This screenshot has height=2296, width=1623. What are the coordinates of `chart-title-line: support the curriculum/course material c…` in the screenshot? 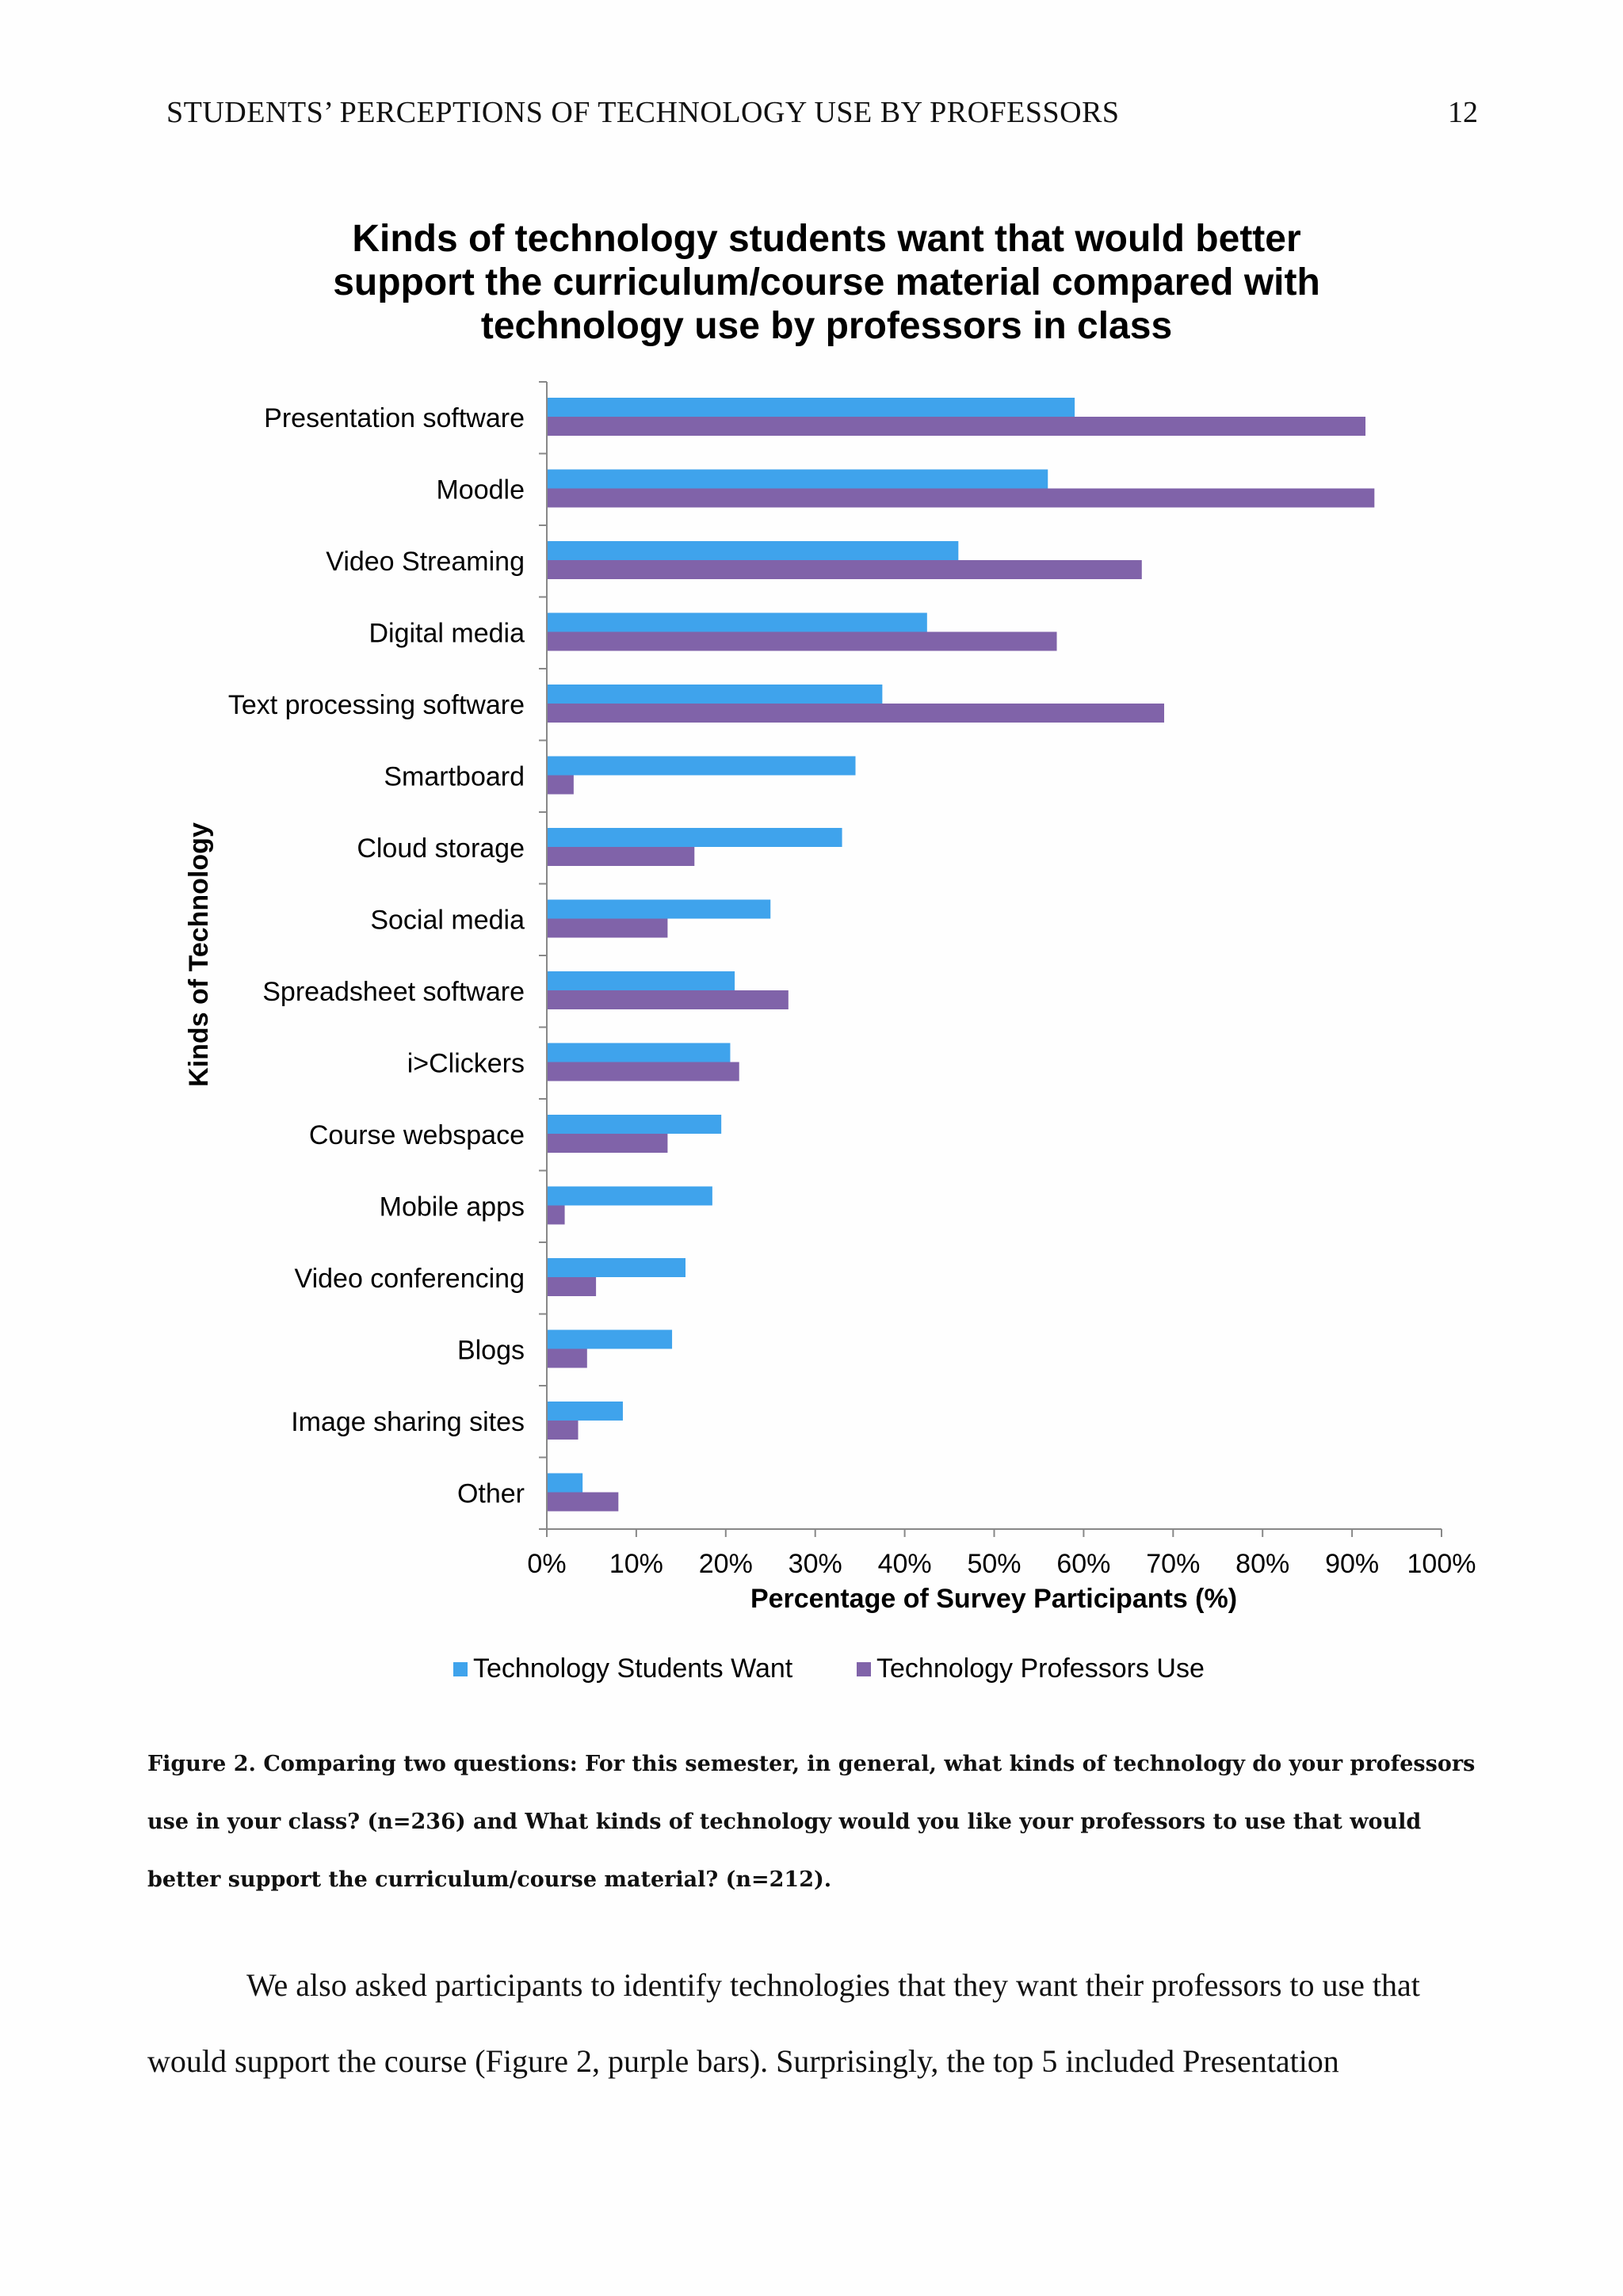 It's located at (826, 282).